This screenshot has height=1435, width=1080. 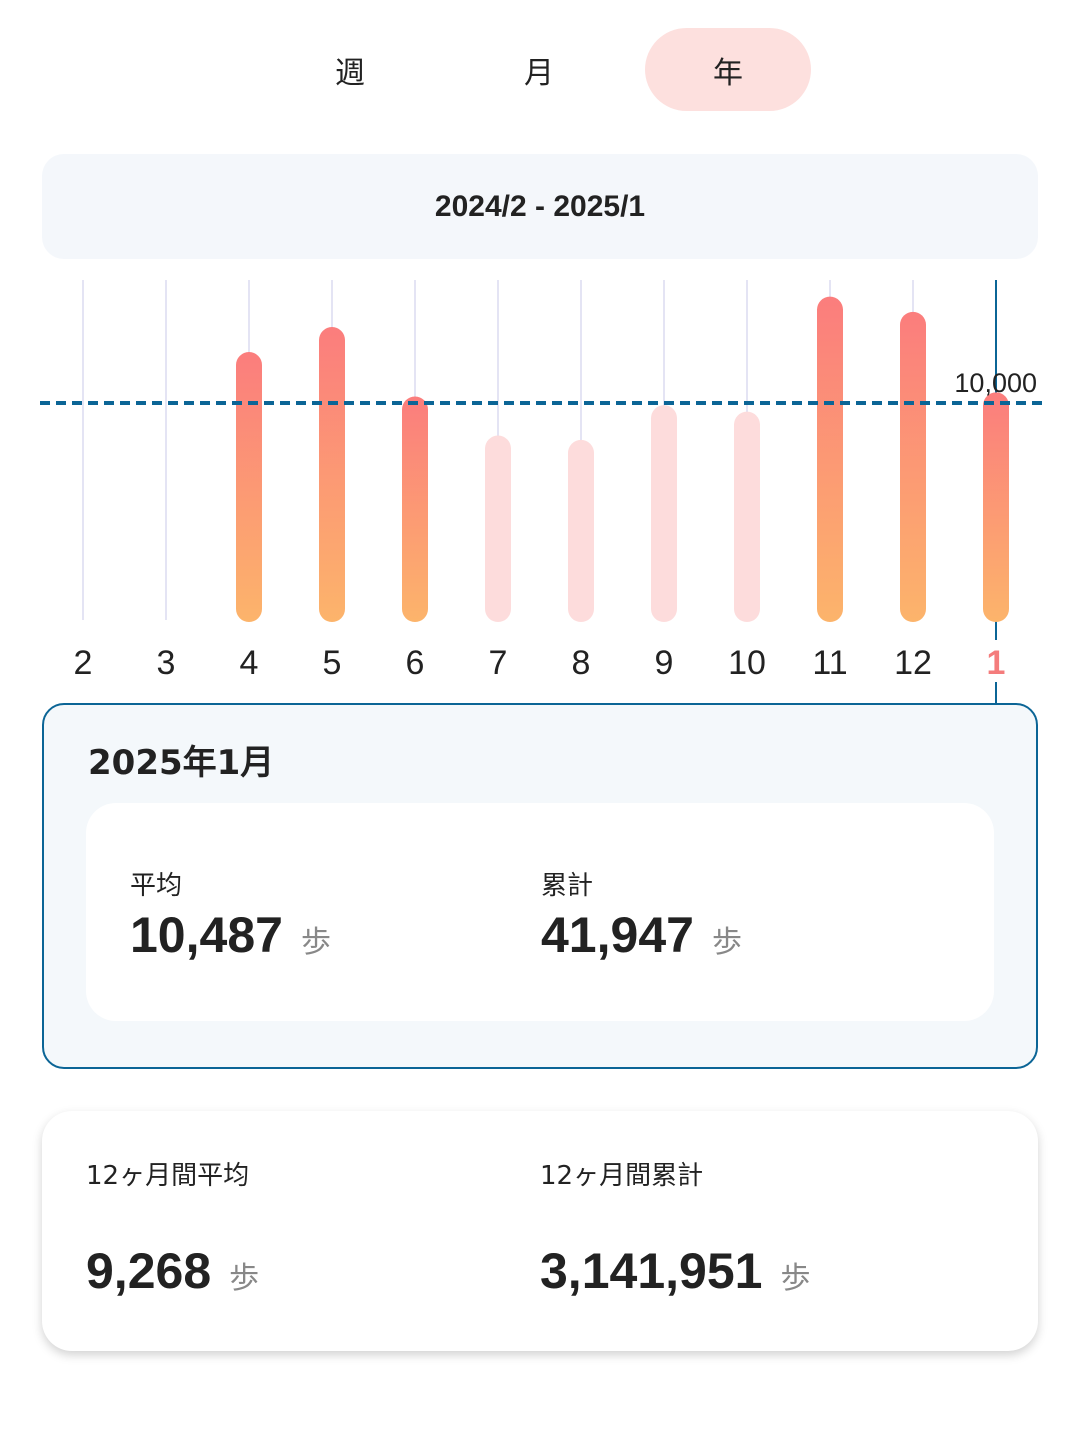 What do you see at coordinates (622, 1176) in the screenshot?
I see `year-total-label: 12ヶ月間累計` at bounding box center [622, 1176].